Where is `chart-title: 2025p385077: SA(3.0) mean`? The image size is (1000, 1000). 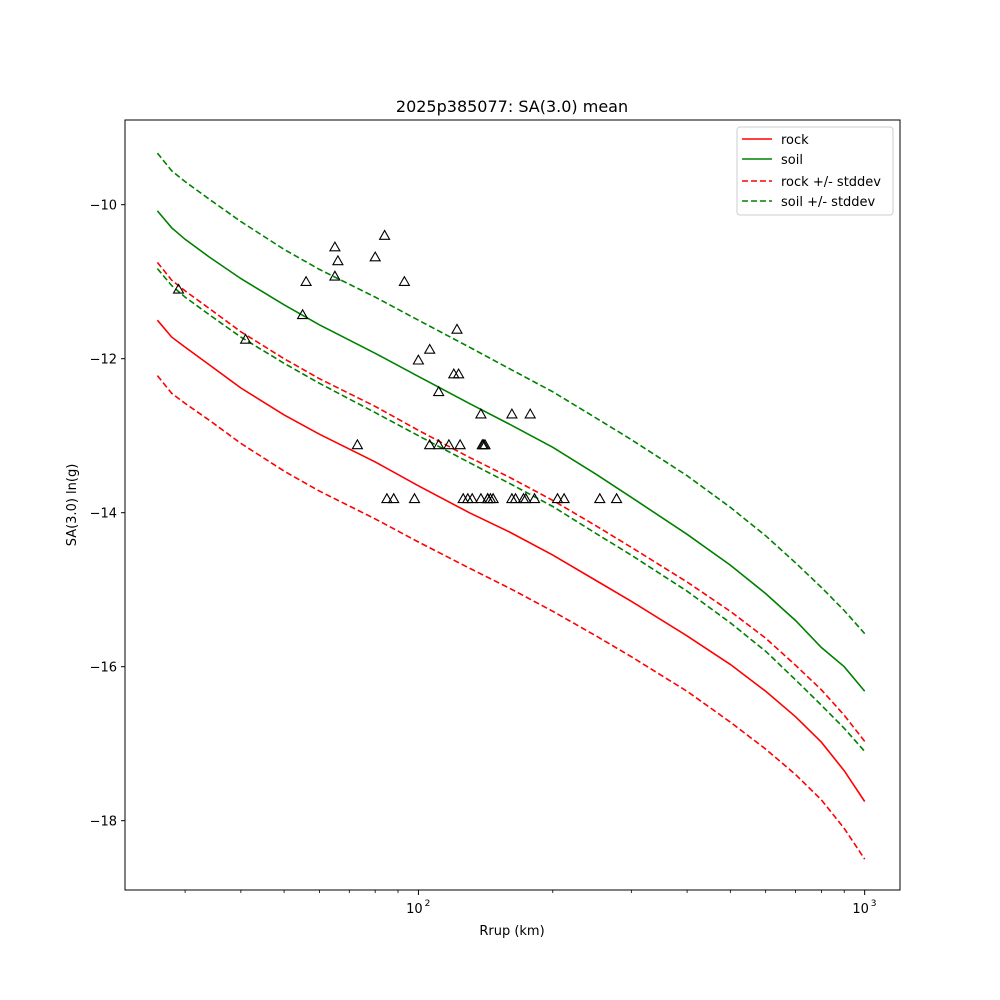
chart-title: 2025p385077: SA(3.0) mean is located at coordinates (512, 106).